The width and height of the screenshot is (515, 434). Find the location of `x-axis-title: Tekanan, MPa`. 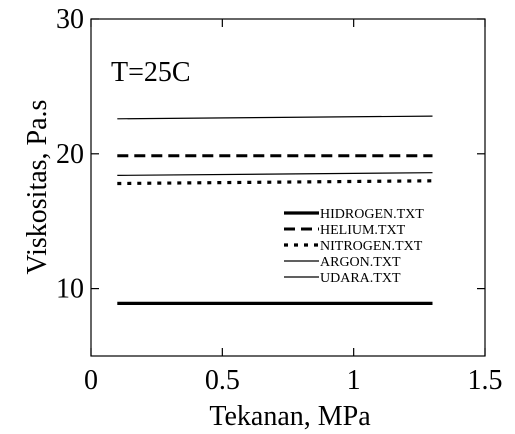

x-axis-title: Tekanan, MPa is located at coordinates (290, 416).